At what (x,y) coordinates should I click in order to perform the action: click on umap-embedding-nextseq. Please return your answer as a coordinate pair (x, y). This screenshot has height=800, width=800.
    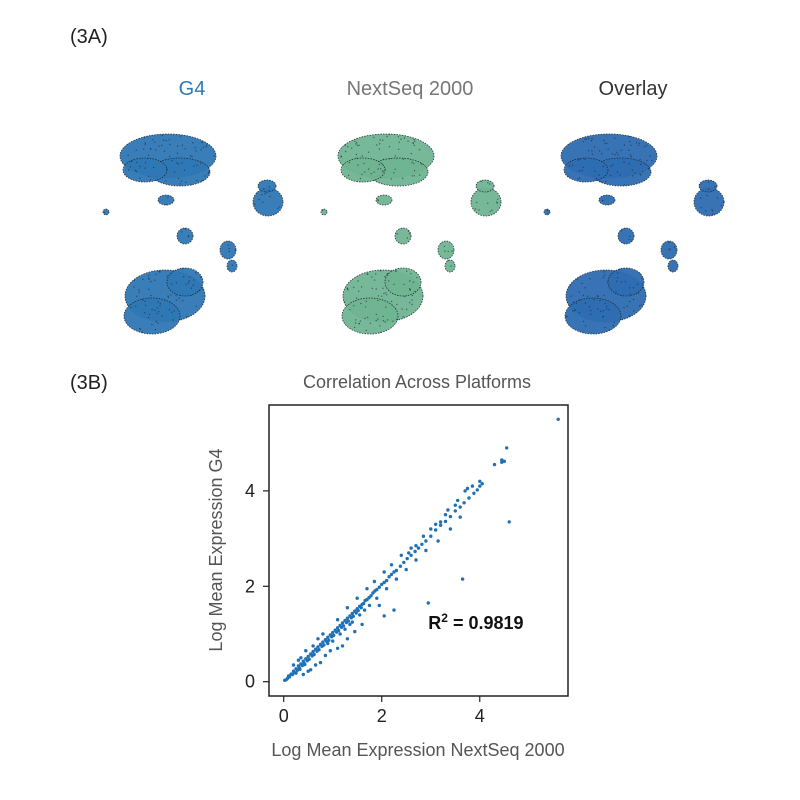
    Looking at the image, I should click on (411, 234).